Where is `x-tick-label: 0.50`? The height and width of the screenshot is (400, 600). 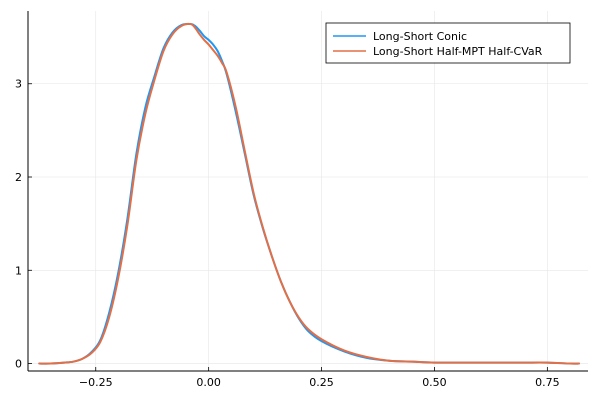 x-tick-label: 0.50 is located at coordinates (434, 382).